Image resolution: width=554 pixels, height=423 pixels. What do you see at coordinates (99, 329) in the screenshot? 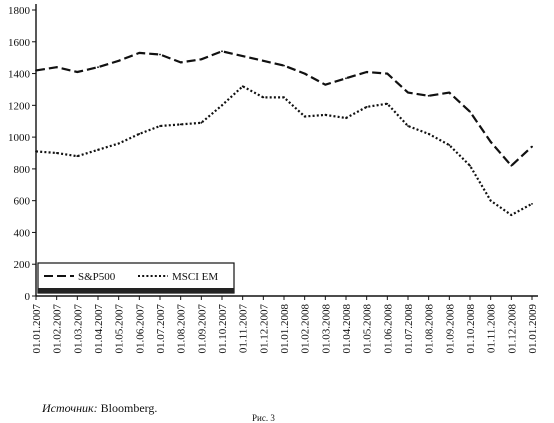
I see `x-tick-label: 01.04.2007` at bounding box center [99, 329].